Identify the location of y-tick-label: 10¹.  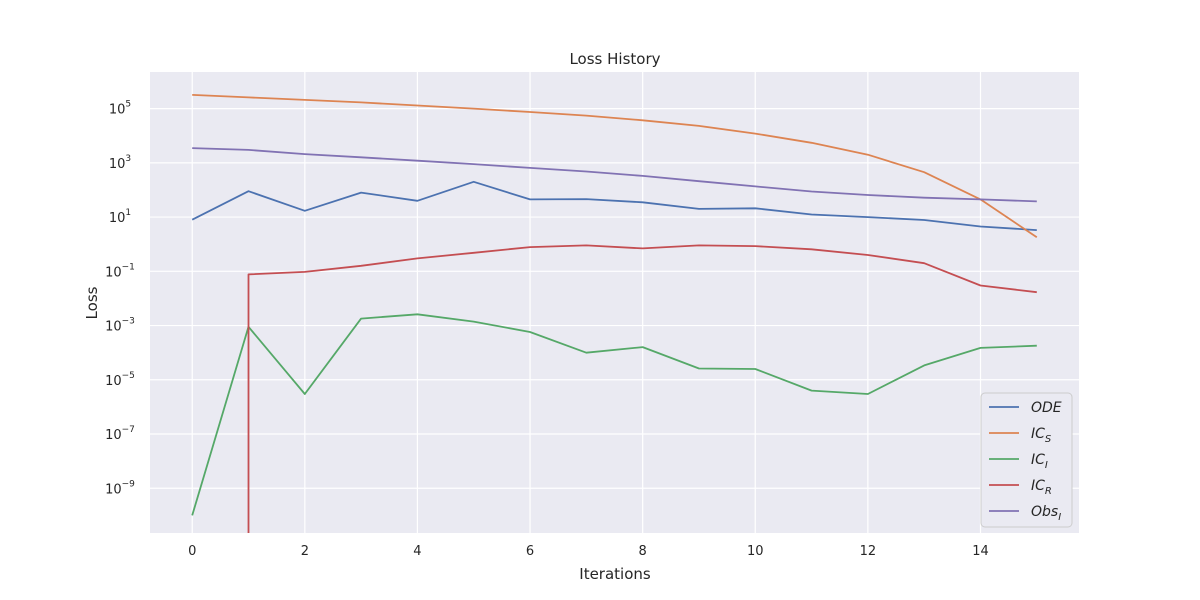
(120, 217).